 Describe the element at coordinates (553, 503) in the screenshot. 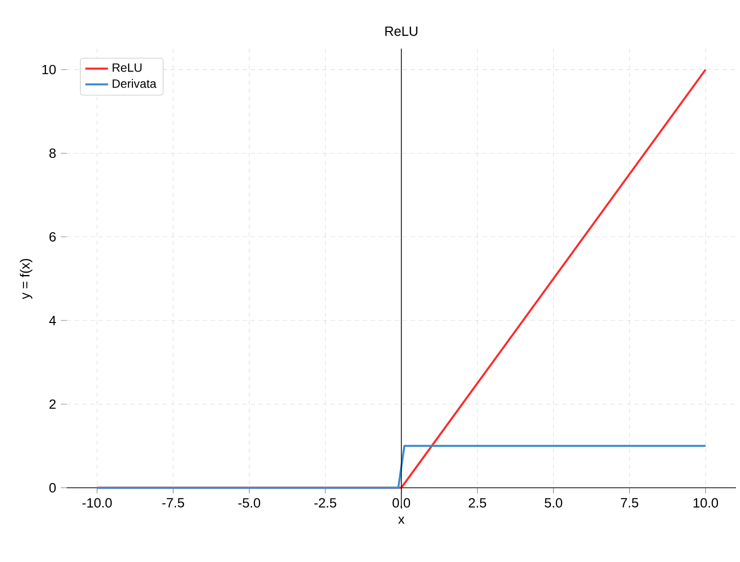

I see `x-tick-label: 5.0` at that location.